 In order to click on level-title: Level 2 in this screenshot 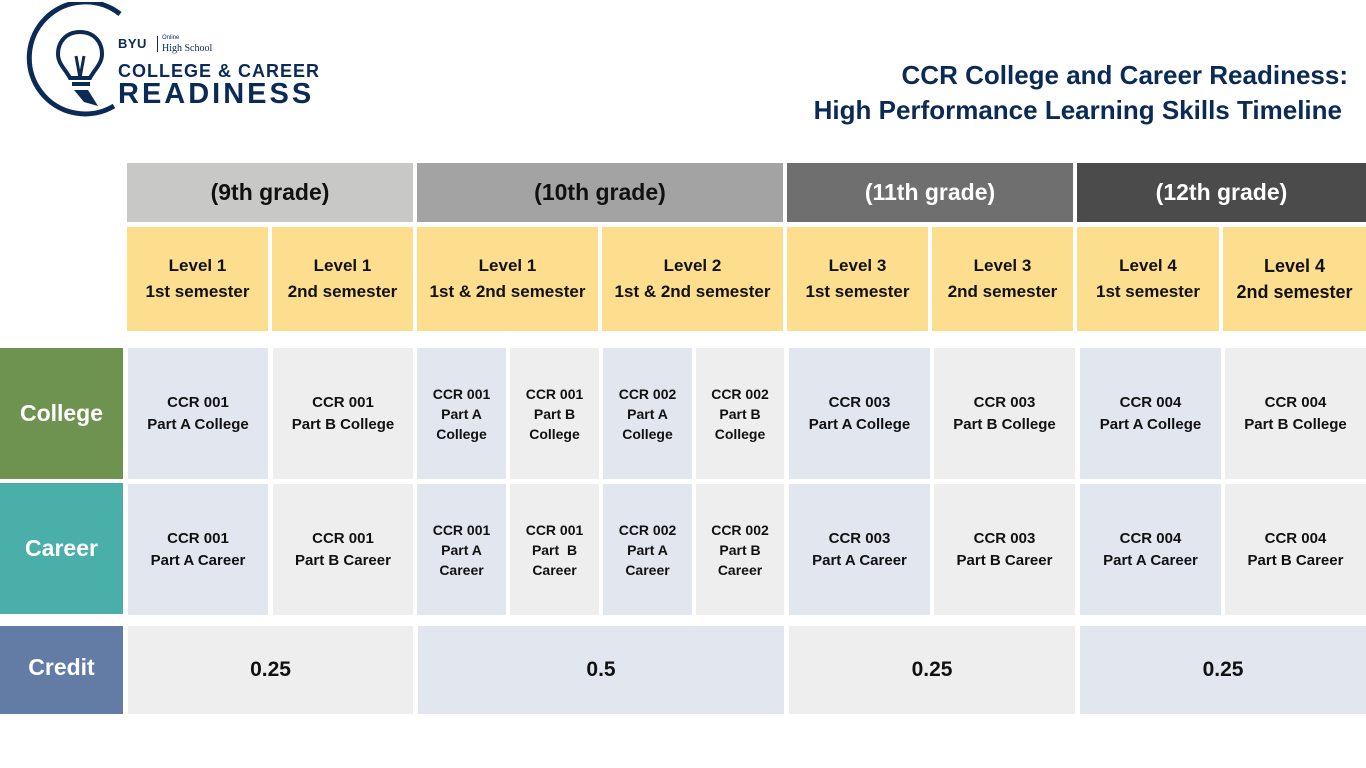, I will do `click(692, 265)`.